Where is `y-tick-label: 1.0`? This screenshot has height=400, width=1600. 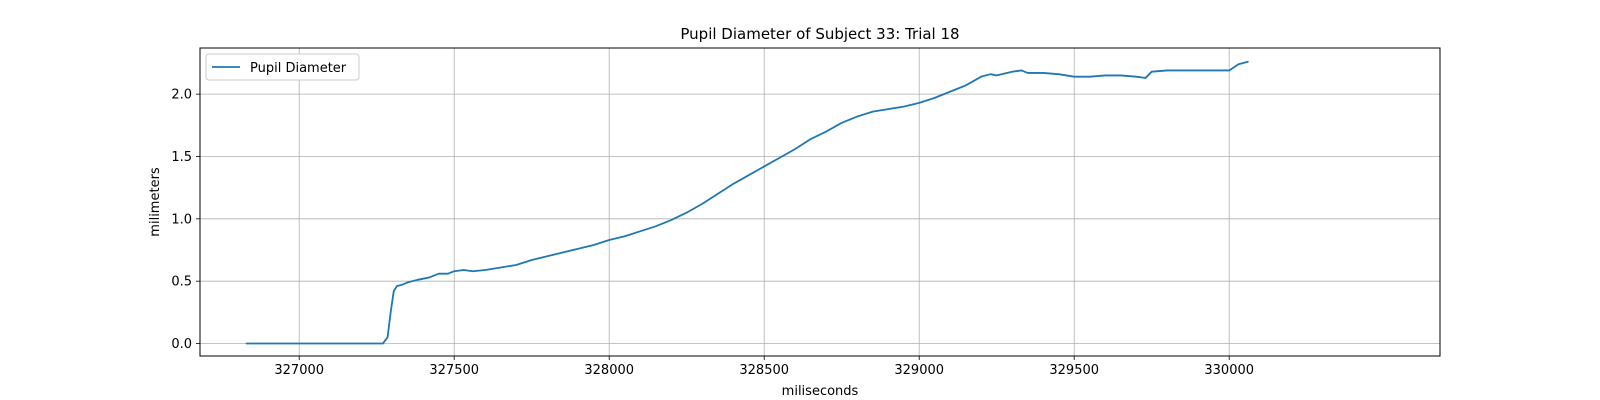 y-tick-label: 1.0 is located at coordinates (181, 219).